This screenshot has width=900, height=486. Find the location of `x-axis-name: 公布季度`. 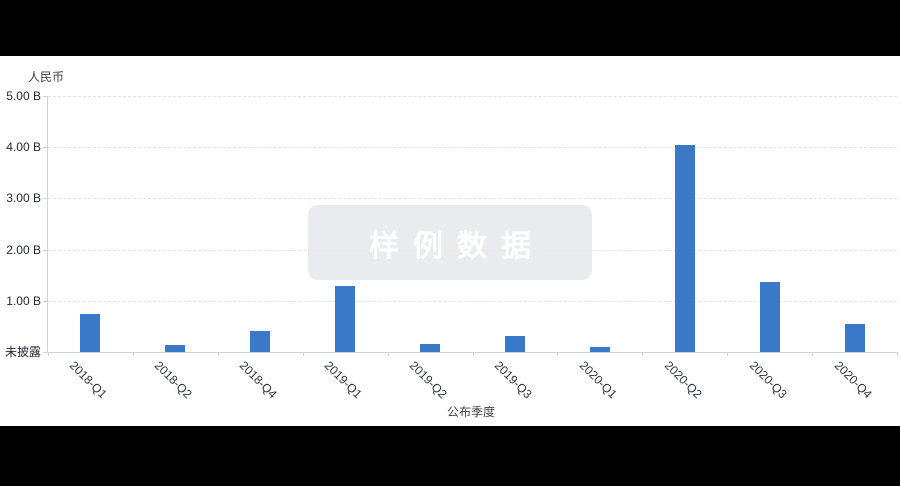

x-axis-name: 公布季度 is located at coordinates (470, 412).